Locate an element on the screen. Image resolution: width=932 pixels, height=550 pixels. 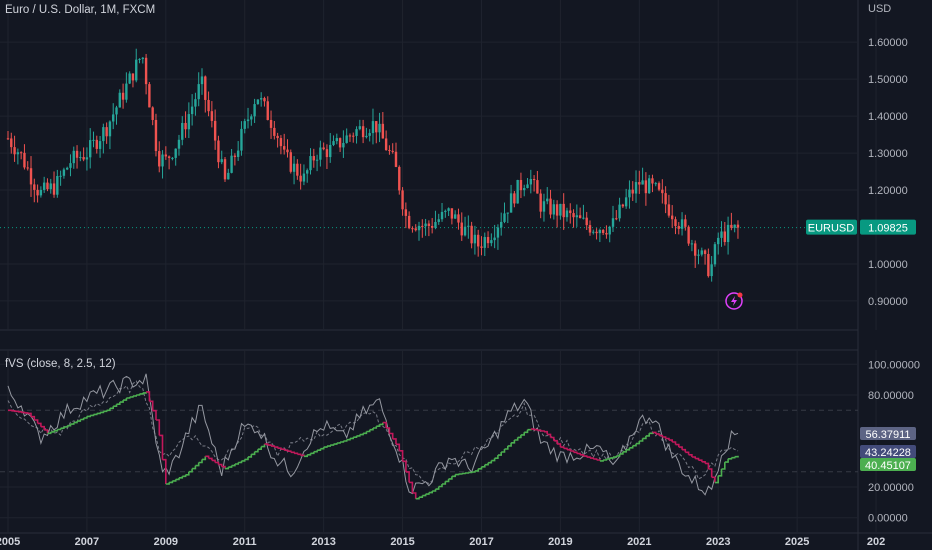
year-tick-label: 2023 is located at coordinates (718, 542).